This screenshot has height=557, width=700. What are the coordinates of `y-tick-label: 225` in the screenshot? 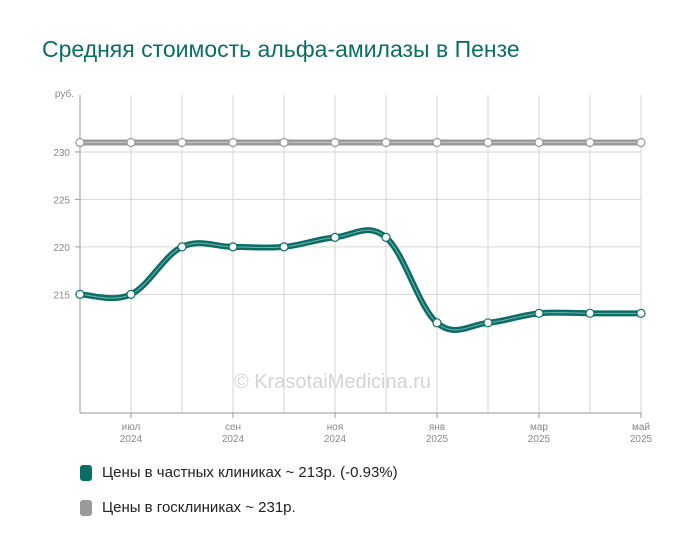 It's located at (61, 200).